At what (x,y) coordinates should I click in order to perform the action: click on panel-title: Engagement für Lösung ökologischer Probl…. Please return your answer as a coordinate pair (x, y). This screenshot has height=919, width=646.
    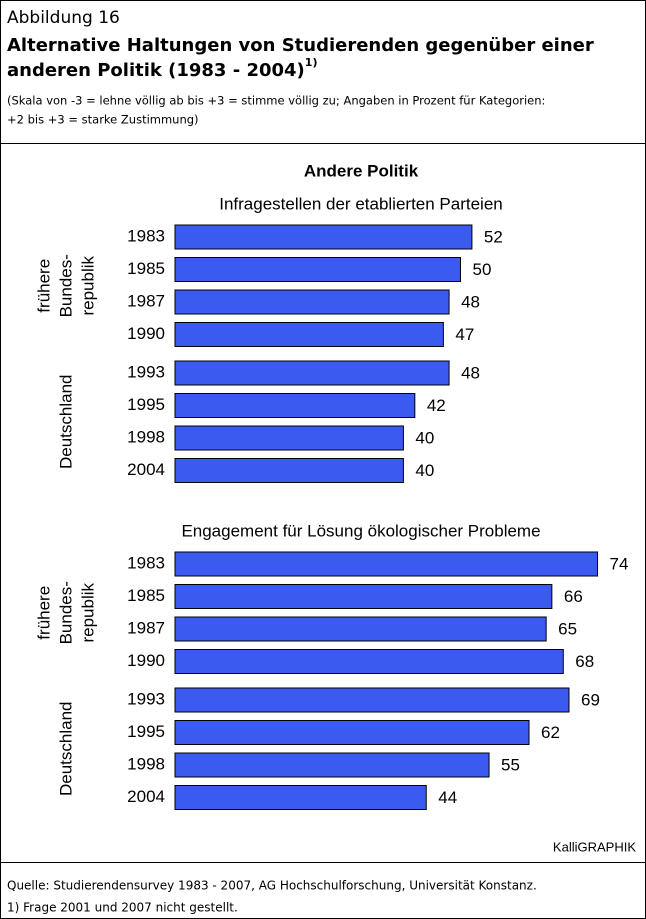
    Looking at the image, I should click on (360, 530).